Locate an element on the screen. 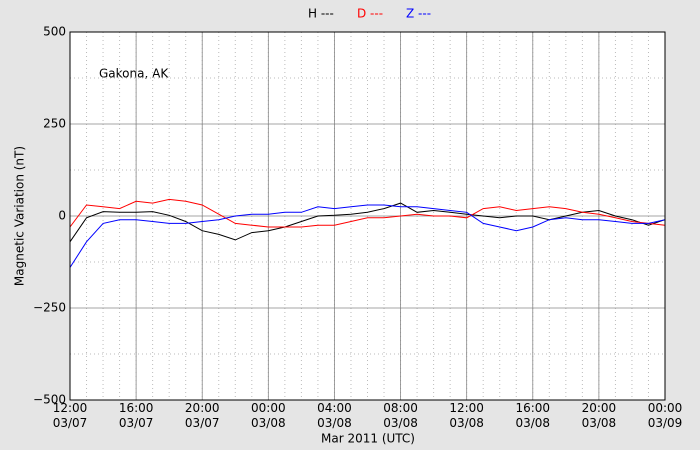 The image size is (700, 450). x-tick-label: 16:00 03/08 is located at coordinates (533, 415).